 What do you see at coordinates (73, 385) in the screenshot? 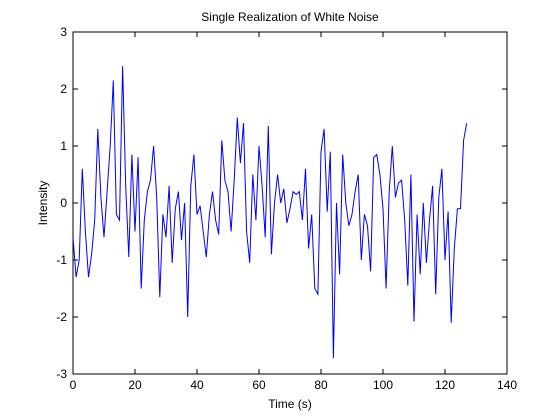
I see `x-tick-label: 0` at bounding box center [73, 385].